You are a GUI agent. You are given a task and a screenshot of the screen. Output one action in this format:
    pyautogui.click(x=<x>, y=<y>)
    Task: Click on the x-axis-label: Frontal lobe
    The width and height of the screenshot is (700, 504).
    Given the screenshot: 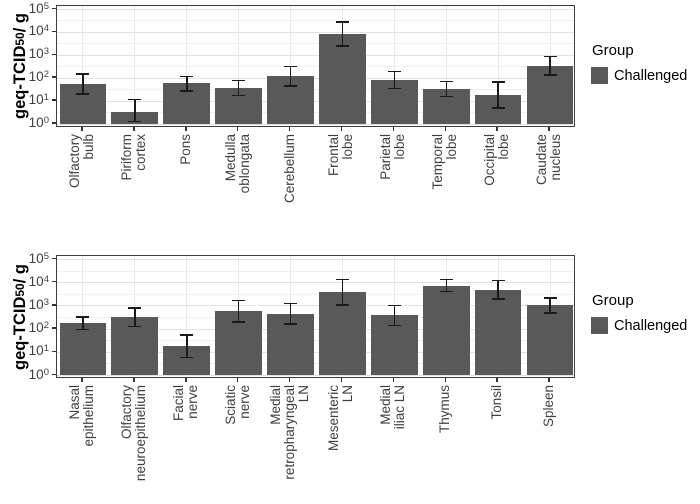 What is the action you would take?
    pyautogui.click(x=341, y=154)
    